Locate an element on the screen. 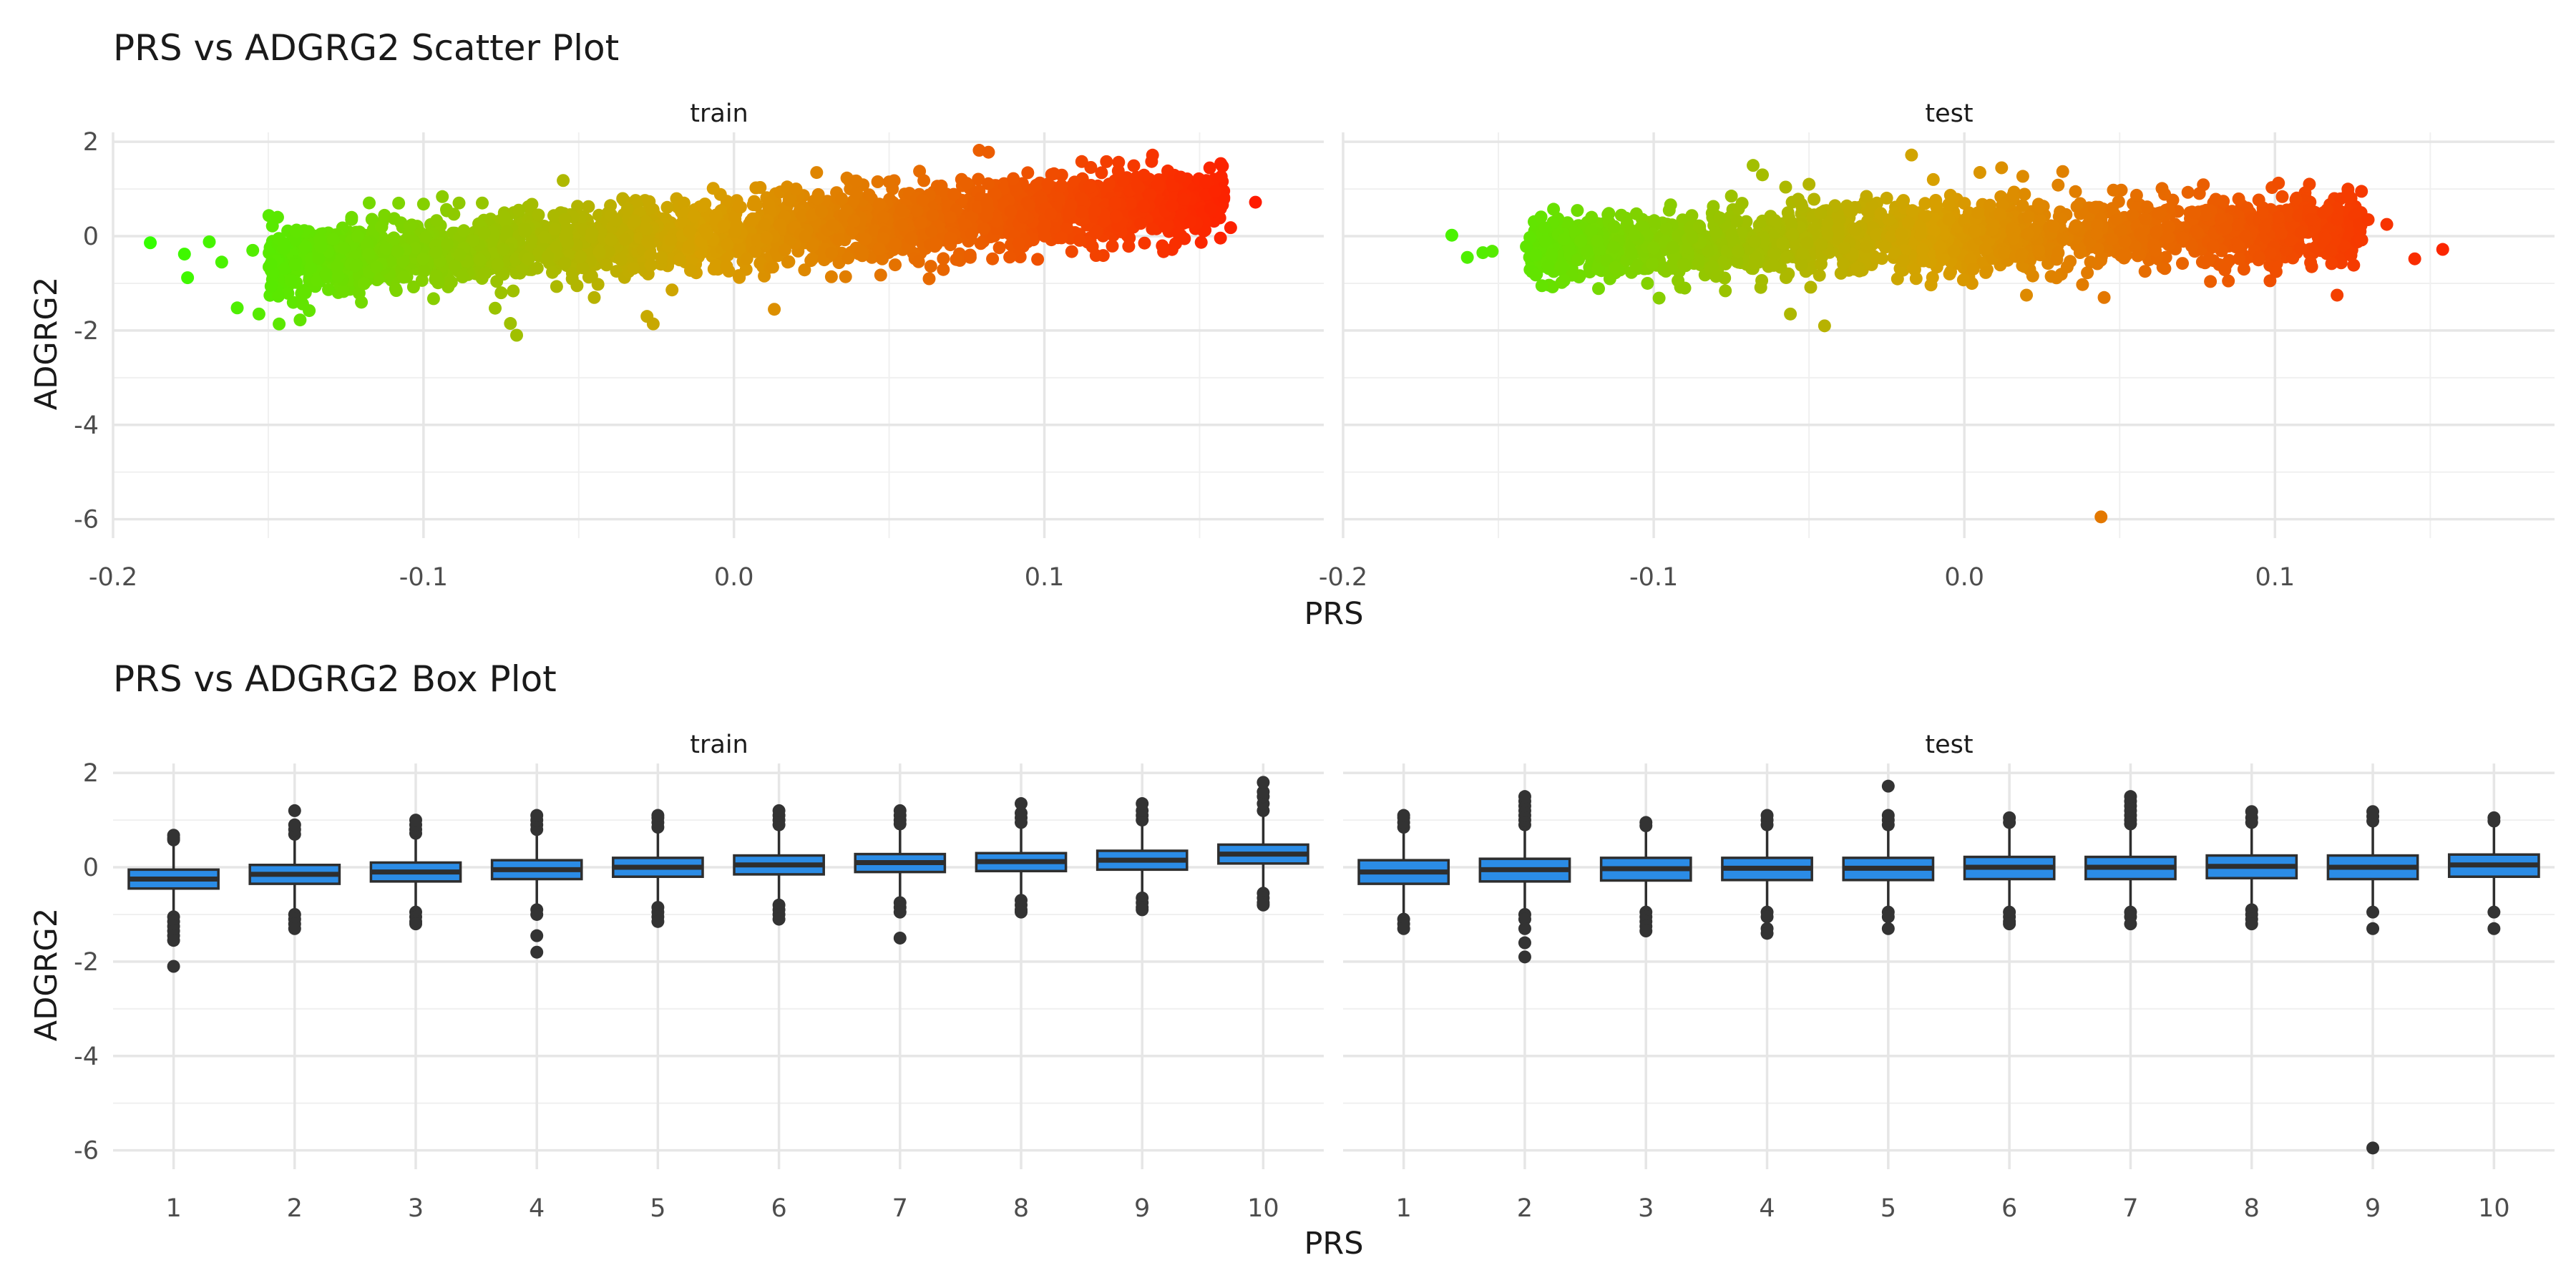 This screenshot has width=2576, height=1288. scatter-title: PRS vs ADGRG2 Scatter Plot is located at coordinates (366, 48).